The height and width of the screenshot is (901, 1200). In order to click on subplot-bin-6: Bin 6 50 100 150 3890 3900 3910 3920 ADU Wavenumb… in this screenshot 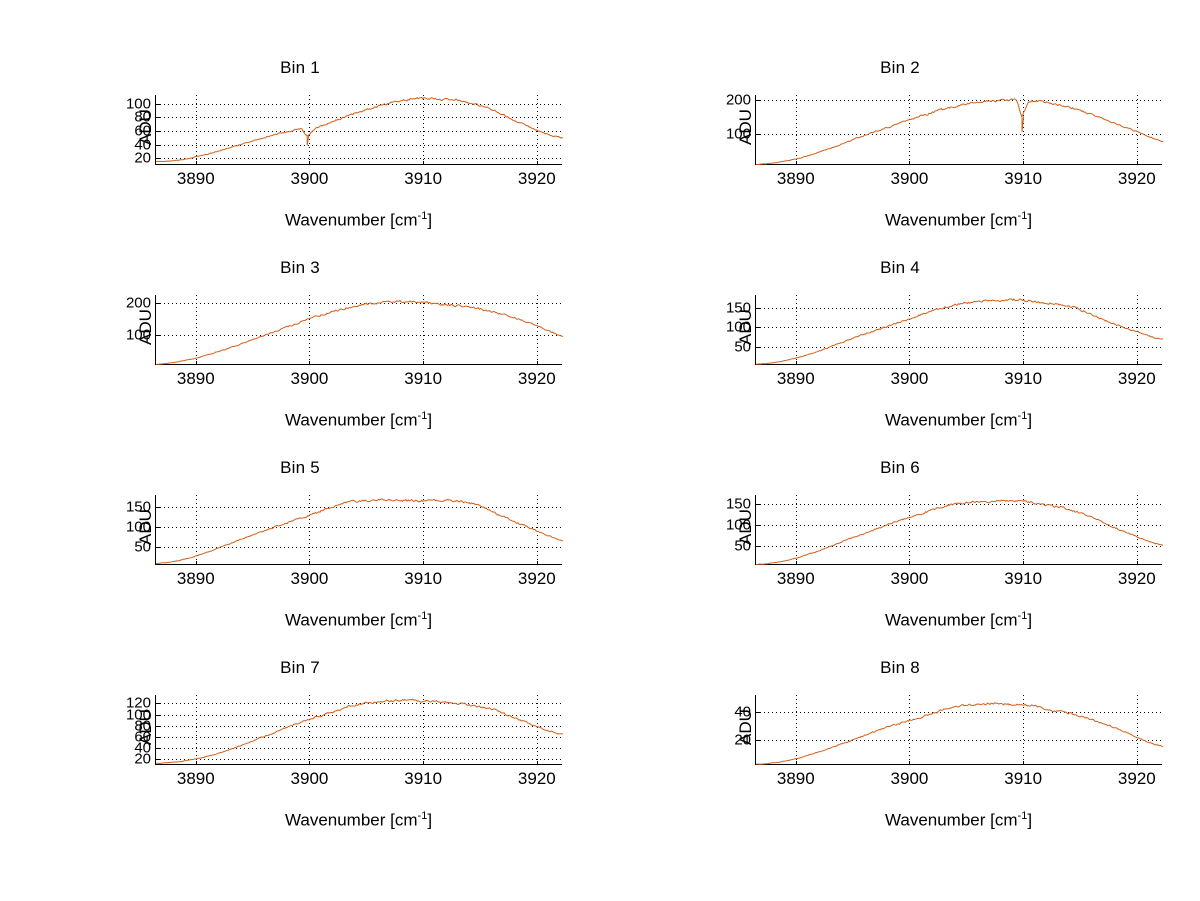, I will do `click(900, 550)`.